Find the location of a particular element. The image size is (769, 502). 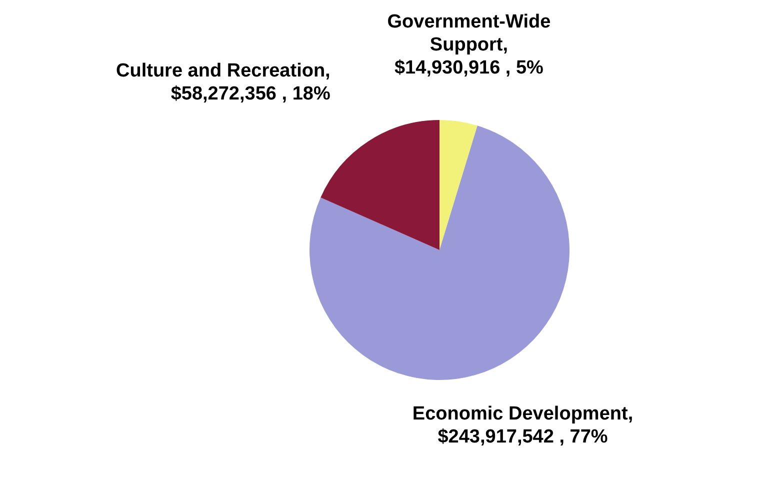

slice-label: Economic Development, $243,917,542 , 77% is located at coordinates (523, 425).